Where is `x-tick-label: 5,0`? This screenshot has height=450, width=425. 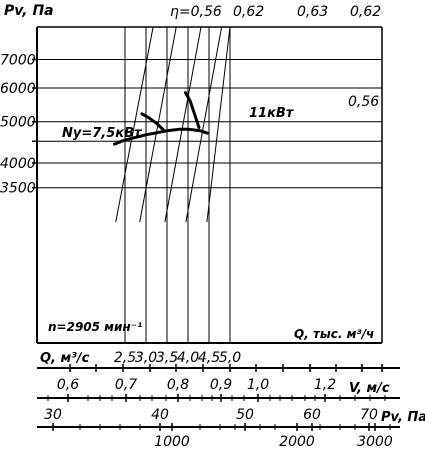 x-tick-label: 5,0 is located at coordinates (230, 358).